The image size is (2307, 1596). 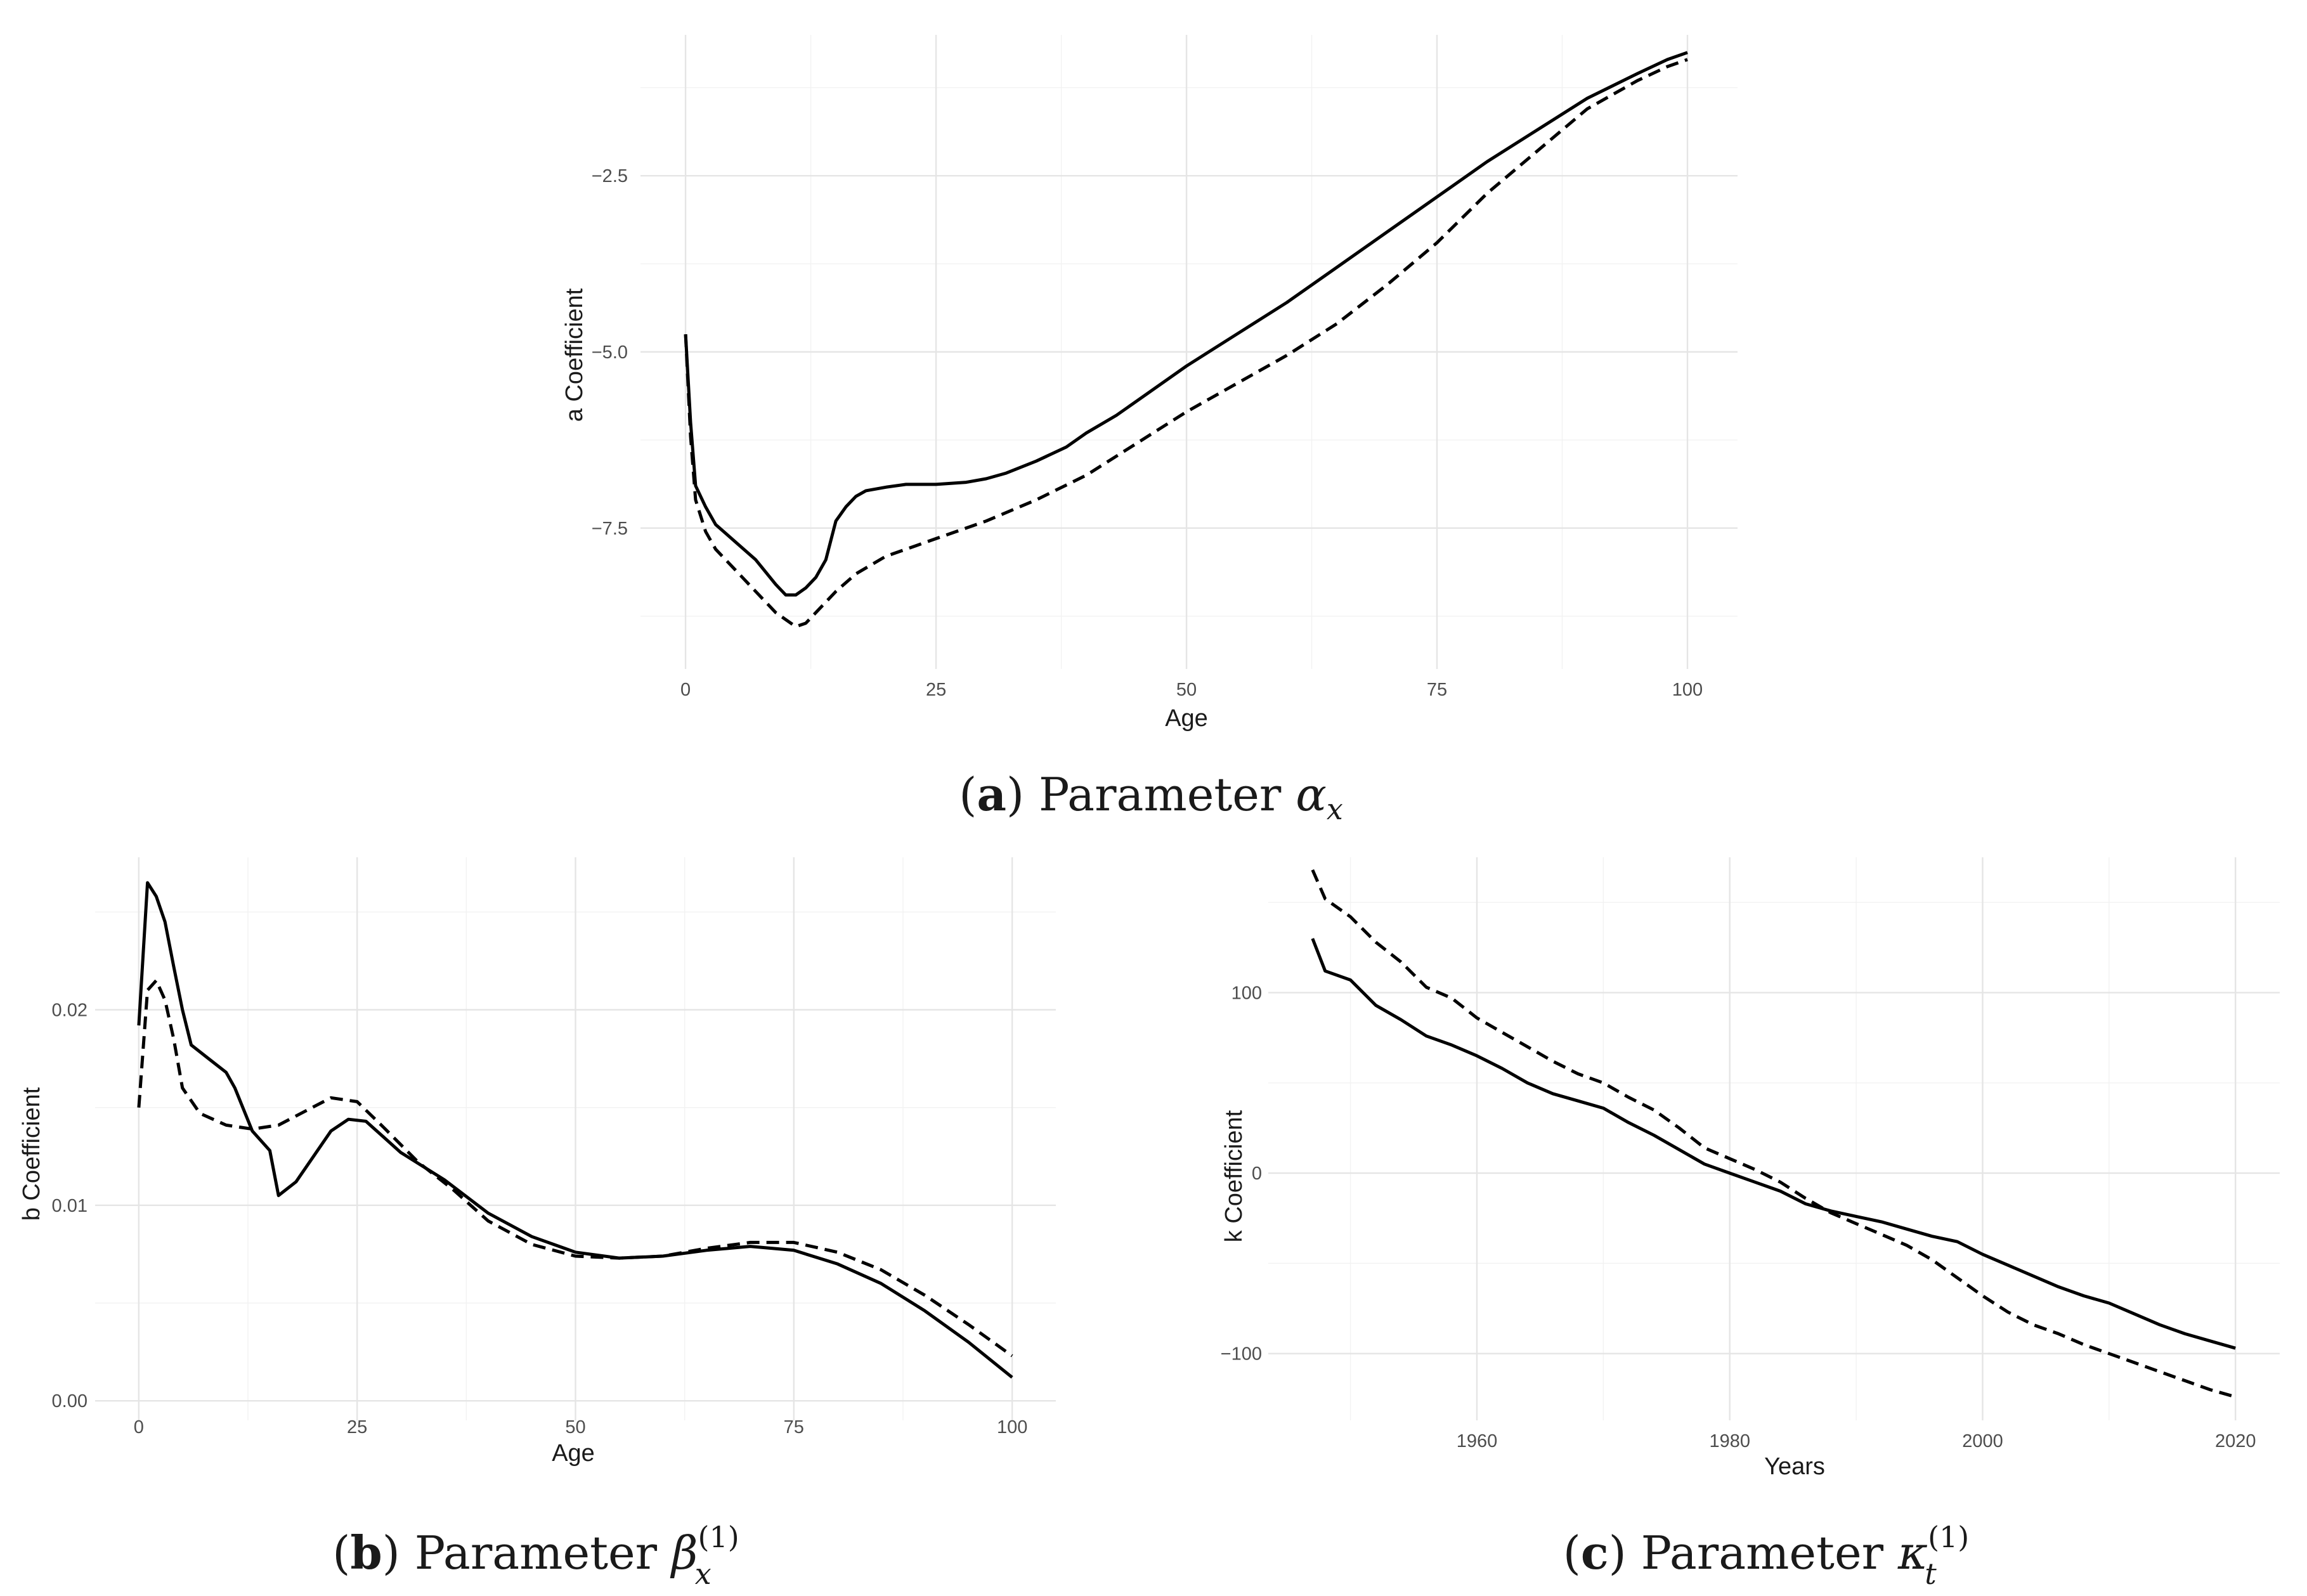 I want to click on panel-b-series, so click(x=575, y=1130).